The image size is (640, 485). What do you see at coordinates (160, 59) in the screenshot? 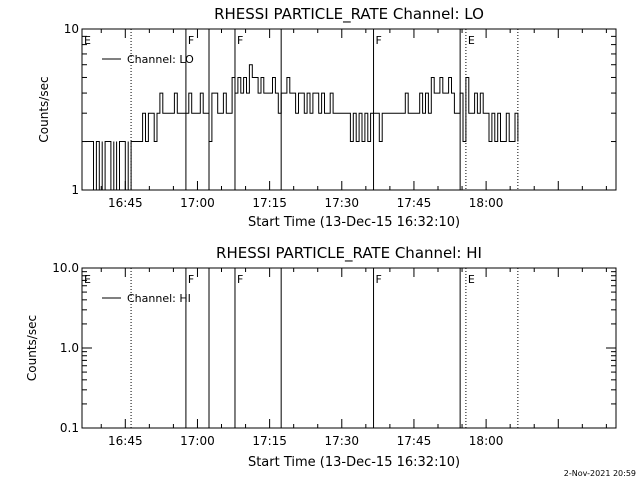
I see `legend-label: Channel: LO` at bounding box center [160, 59].